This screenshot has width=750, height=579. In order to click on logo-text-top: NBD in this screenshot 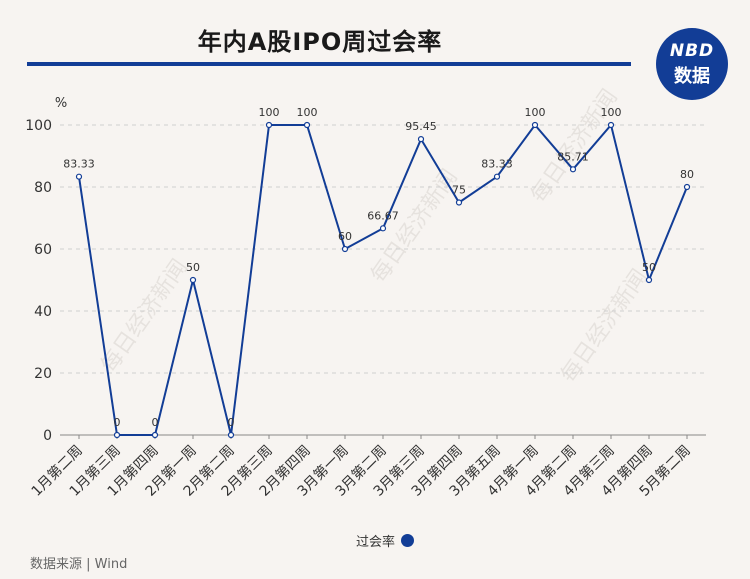, I will do `click(692, 51)`.